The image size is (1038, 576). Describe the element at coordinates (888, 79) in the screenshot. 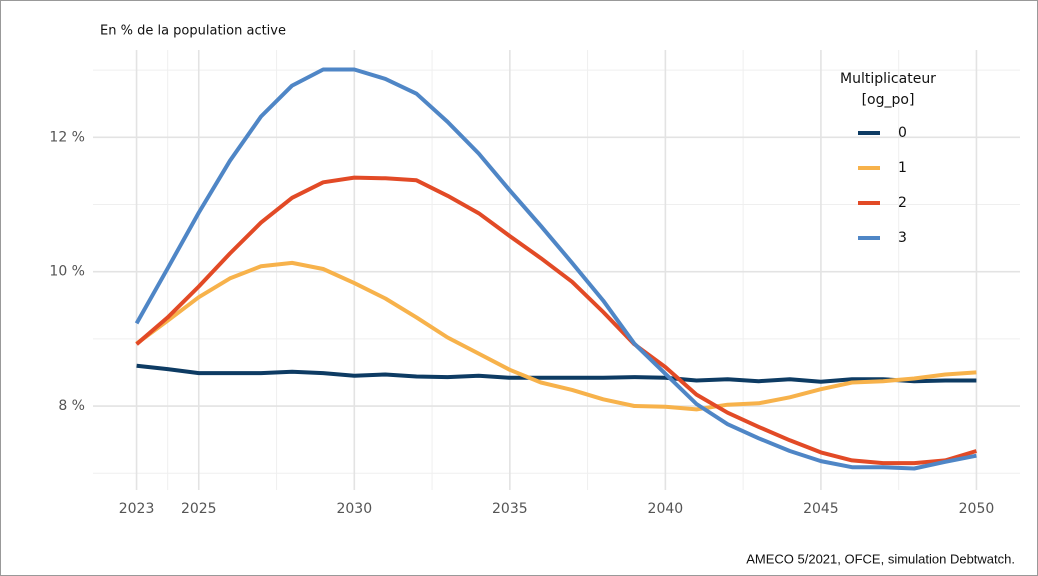

I see `legend-title: Multiplicateur` at that location.